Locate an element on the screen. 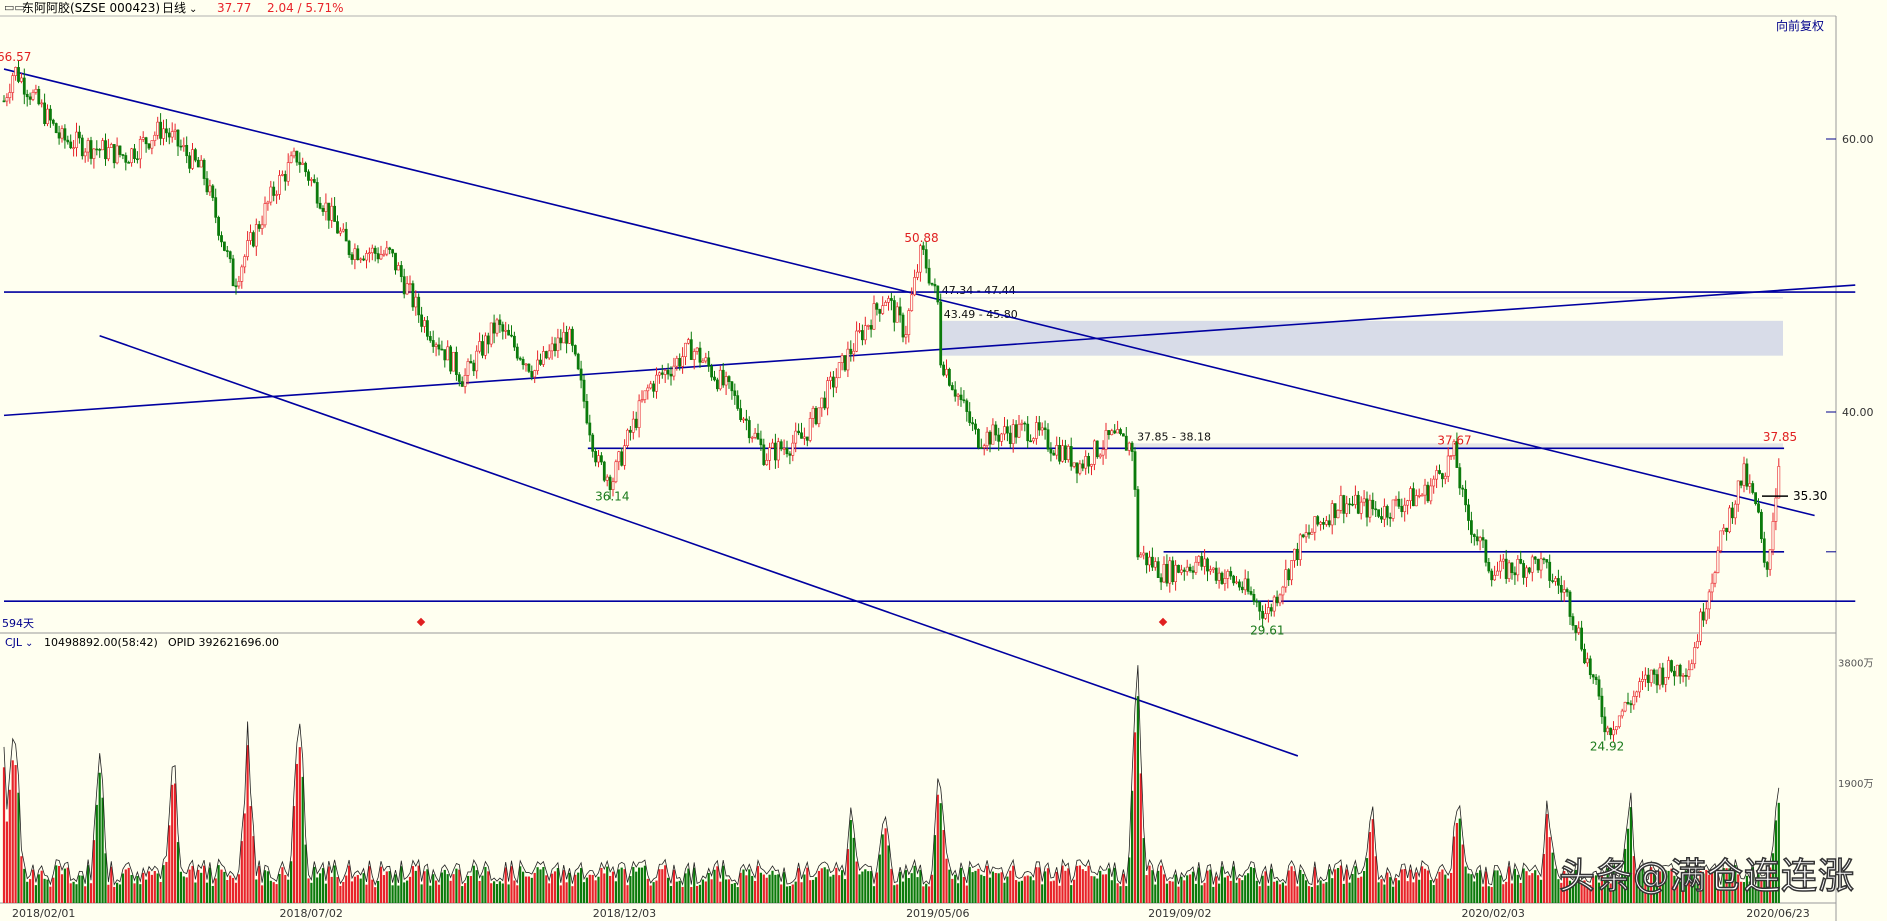 The width and height of the screenshot is (1887, 921). adjust-mode-button: 向前复权 is located at coordinates (1800, 25).